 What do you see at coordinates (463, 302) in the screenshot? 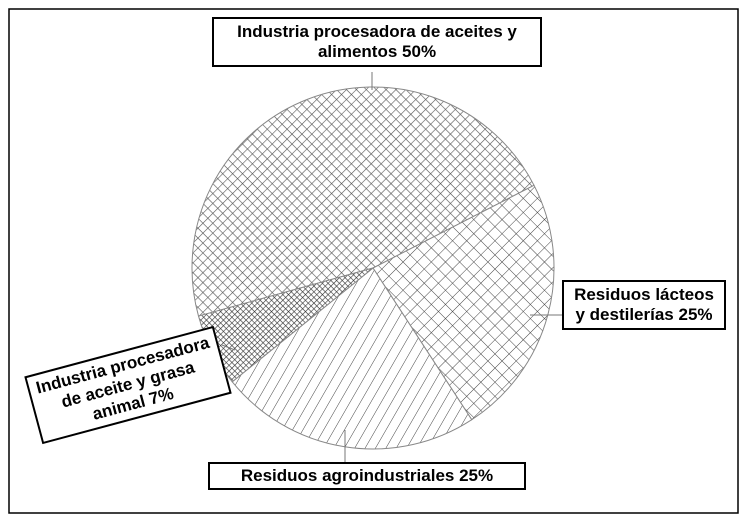
I see `pie-slice` at bounding box center [463, 302].